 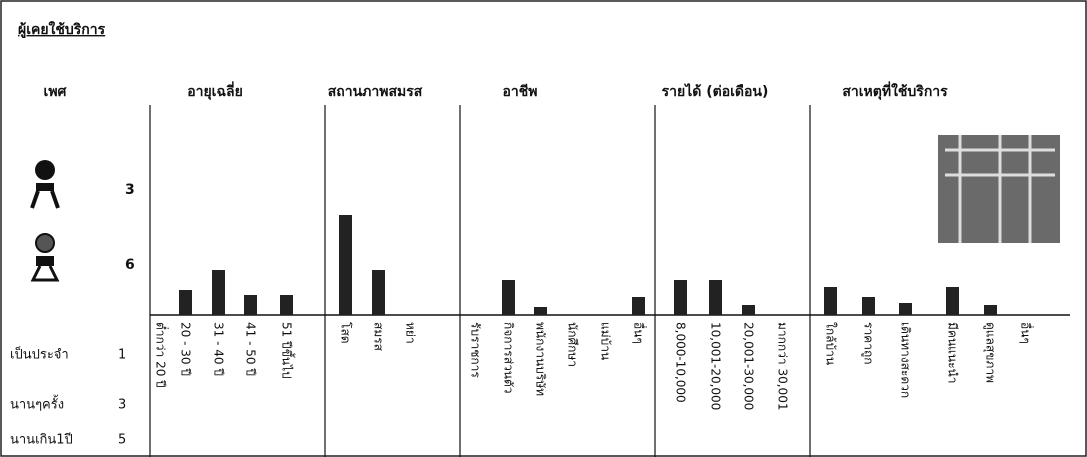 I want to click on category-label: 10,001-20,000, so click(x=716, y=366).